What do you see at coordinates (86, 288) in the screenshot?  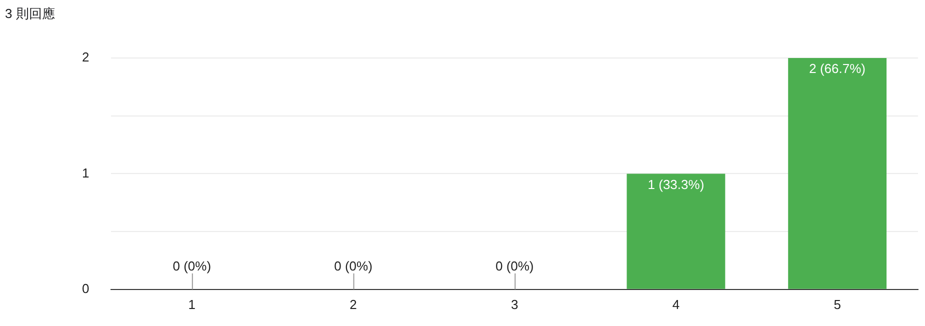 I see `y-tick-label: 0` at bounding box center [86, 288].